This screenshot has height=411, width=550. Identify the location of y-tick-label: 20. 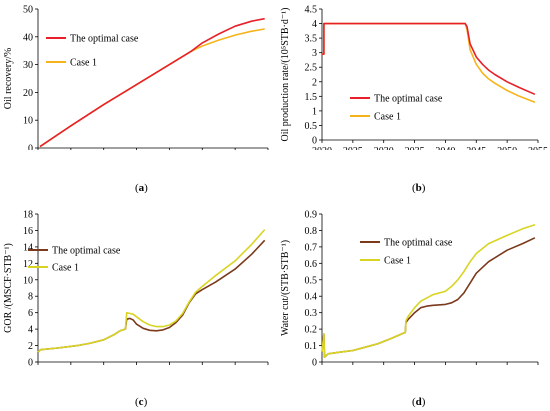
(28, 93).